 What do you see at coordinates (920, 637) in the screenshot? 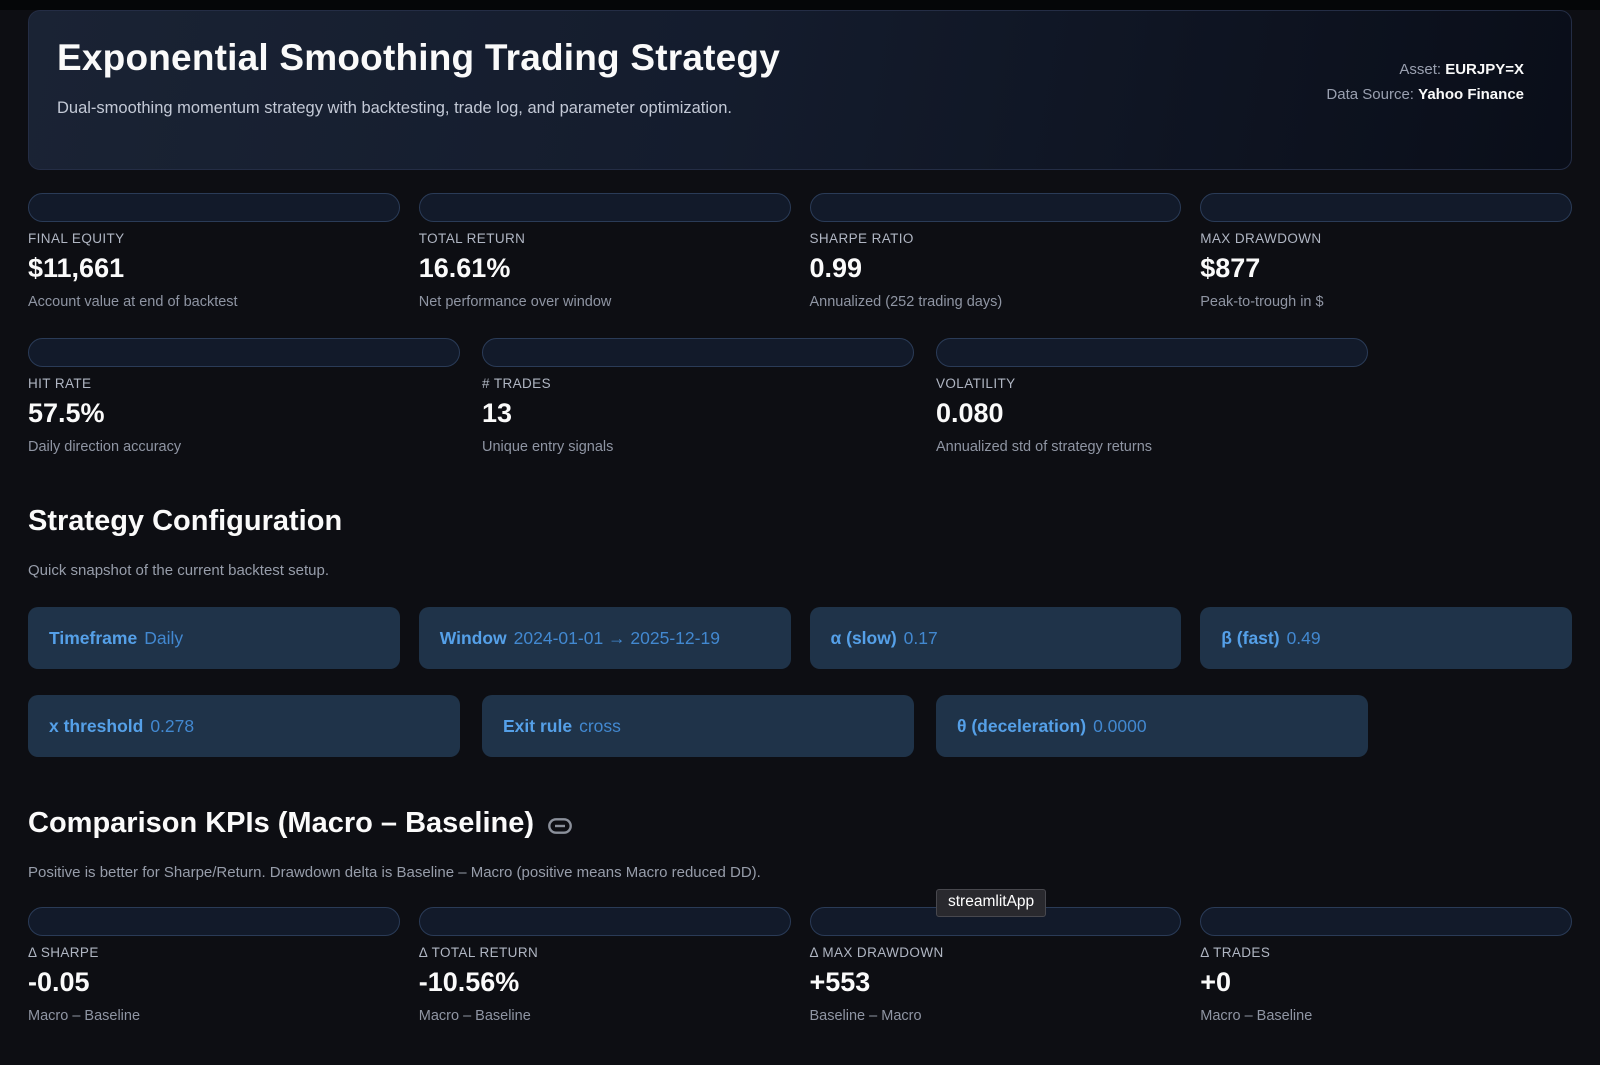
I see `chip-value: 0.17` at bounding box center [920, 637].